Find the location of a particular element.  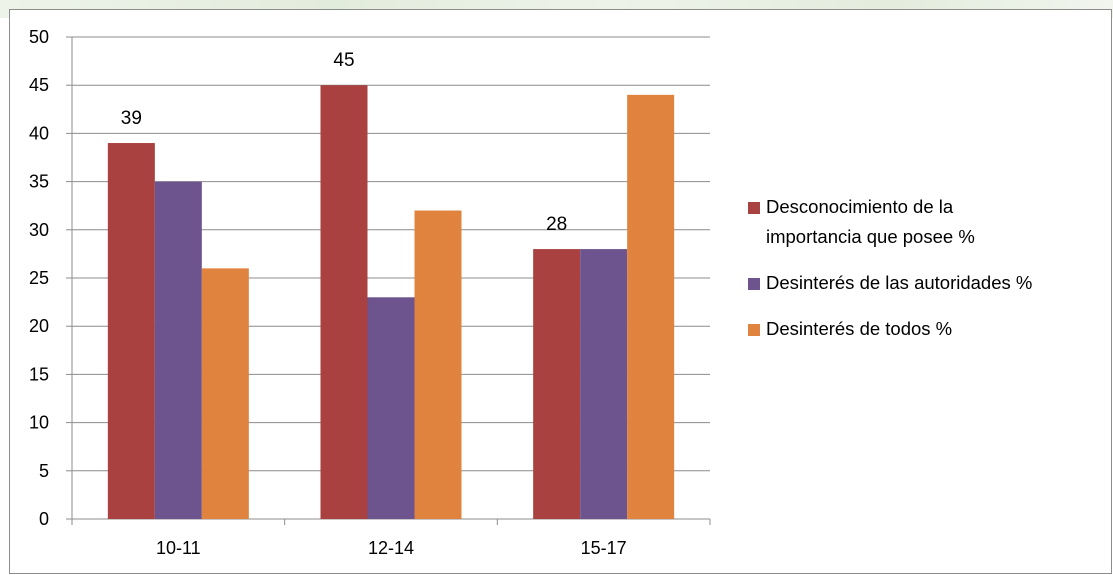

legend-label-desinteres-todos: Desinterés de todos % is located at coordinates (859, 328).